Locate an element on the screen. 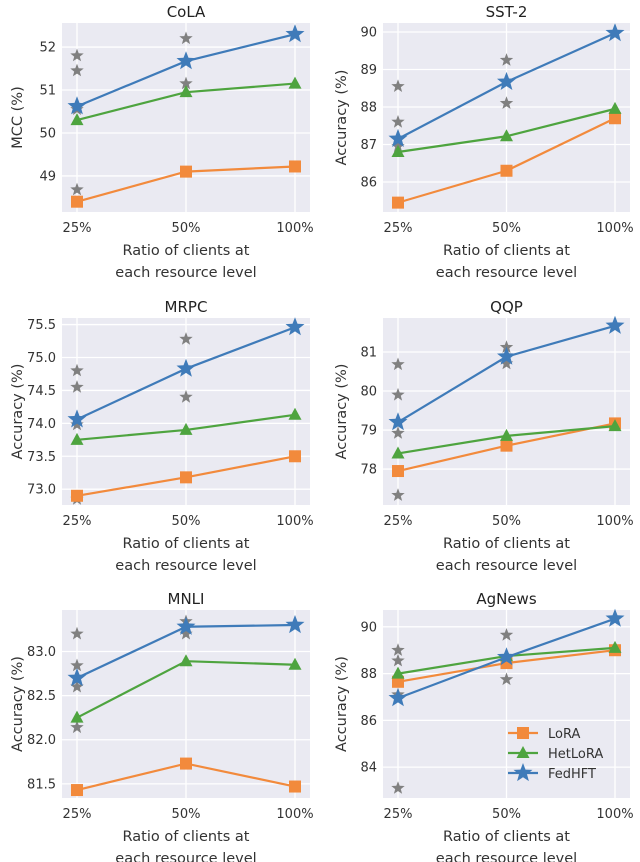 The width and height of the screenshot is (640, 862). y-tick-label: 79 is located at coordinates (368, 431).